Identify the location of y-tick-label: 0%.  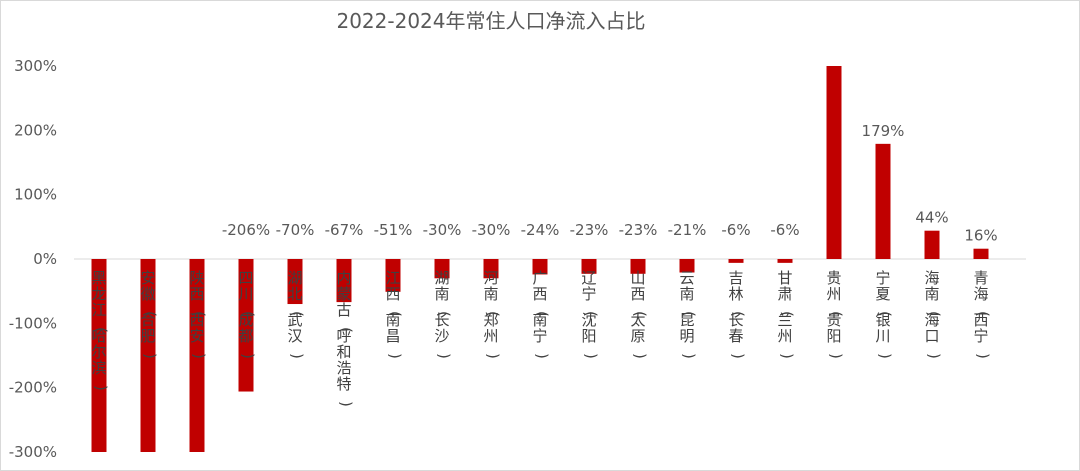
(45, 259).